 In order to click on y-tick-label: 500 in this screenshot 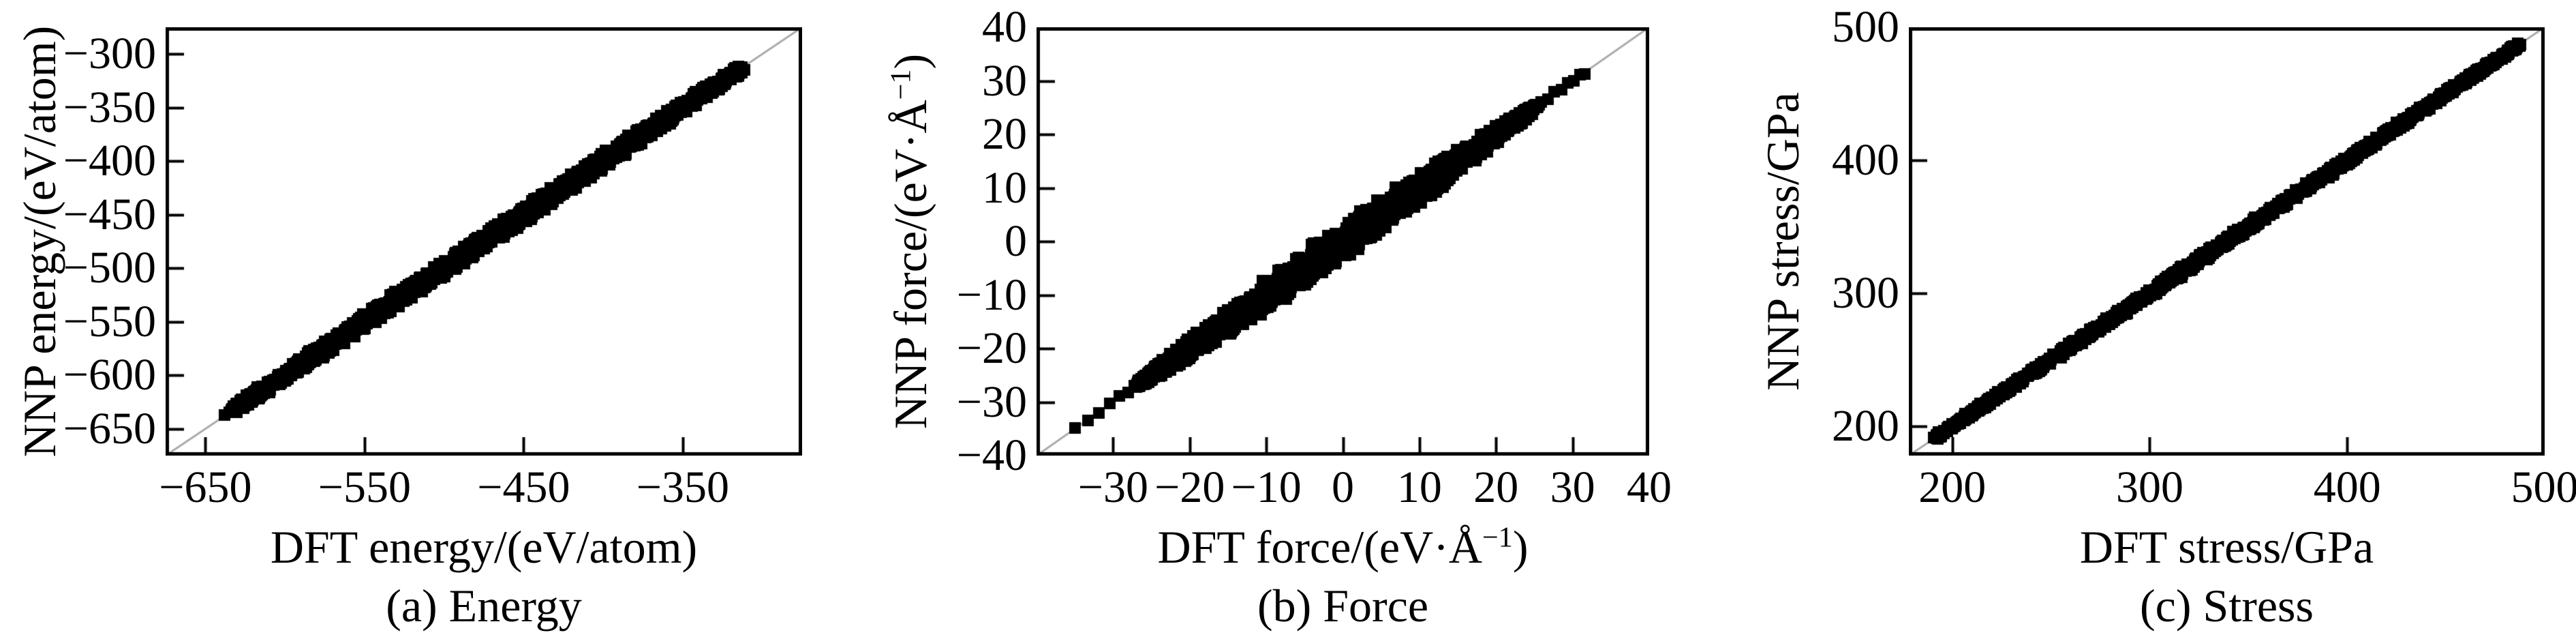, I will do `click(1865, 27)`.